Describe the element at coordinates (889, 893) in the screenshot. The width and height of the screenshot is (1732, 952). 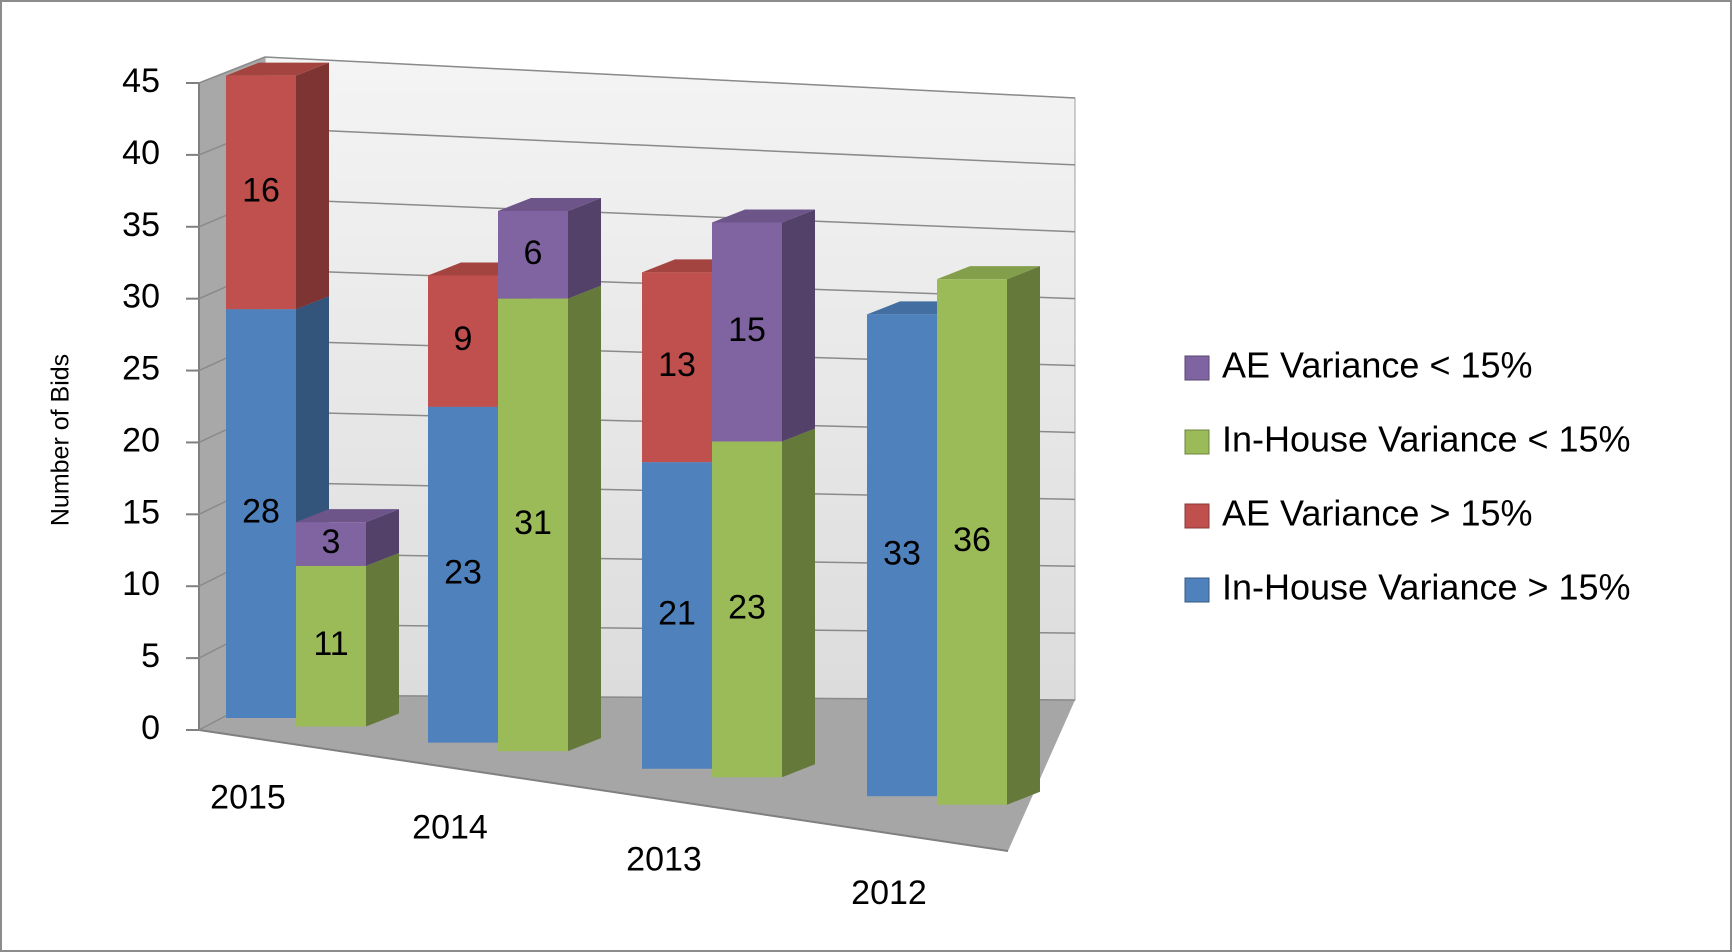
I see `x-tick-label: 2012` at that location.